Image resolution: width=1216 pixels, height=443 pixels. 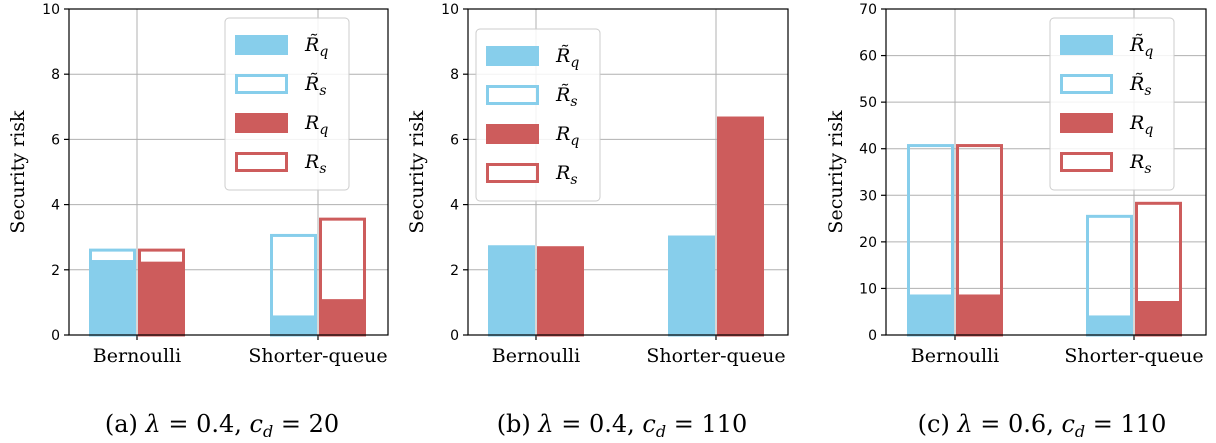 I want to click on panel-a-ylabel: Security risk, so click(x=18, y=172).